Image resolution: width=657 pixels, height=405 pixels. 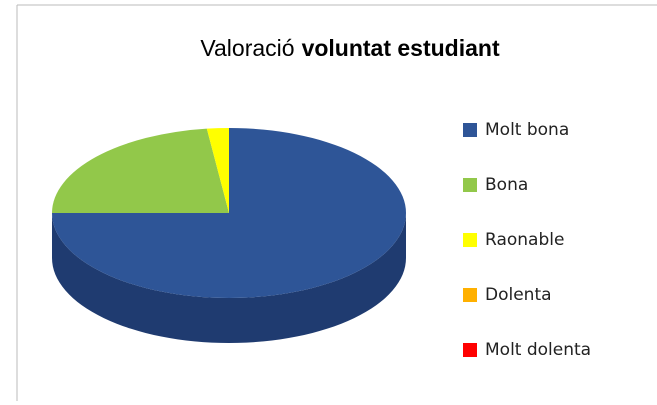 What do you see at coordinates (506, 185) in the screenshot?
I see `legend-label: Bona` at bounding box center [506, 185].